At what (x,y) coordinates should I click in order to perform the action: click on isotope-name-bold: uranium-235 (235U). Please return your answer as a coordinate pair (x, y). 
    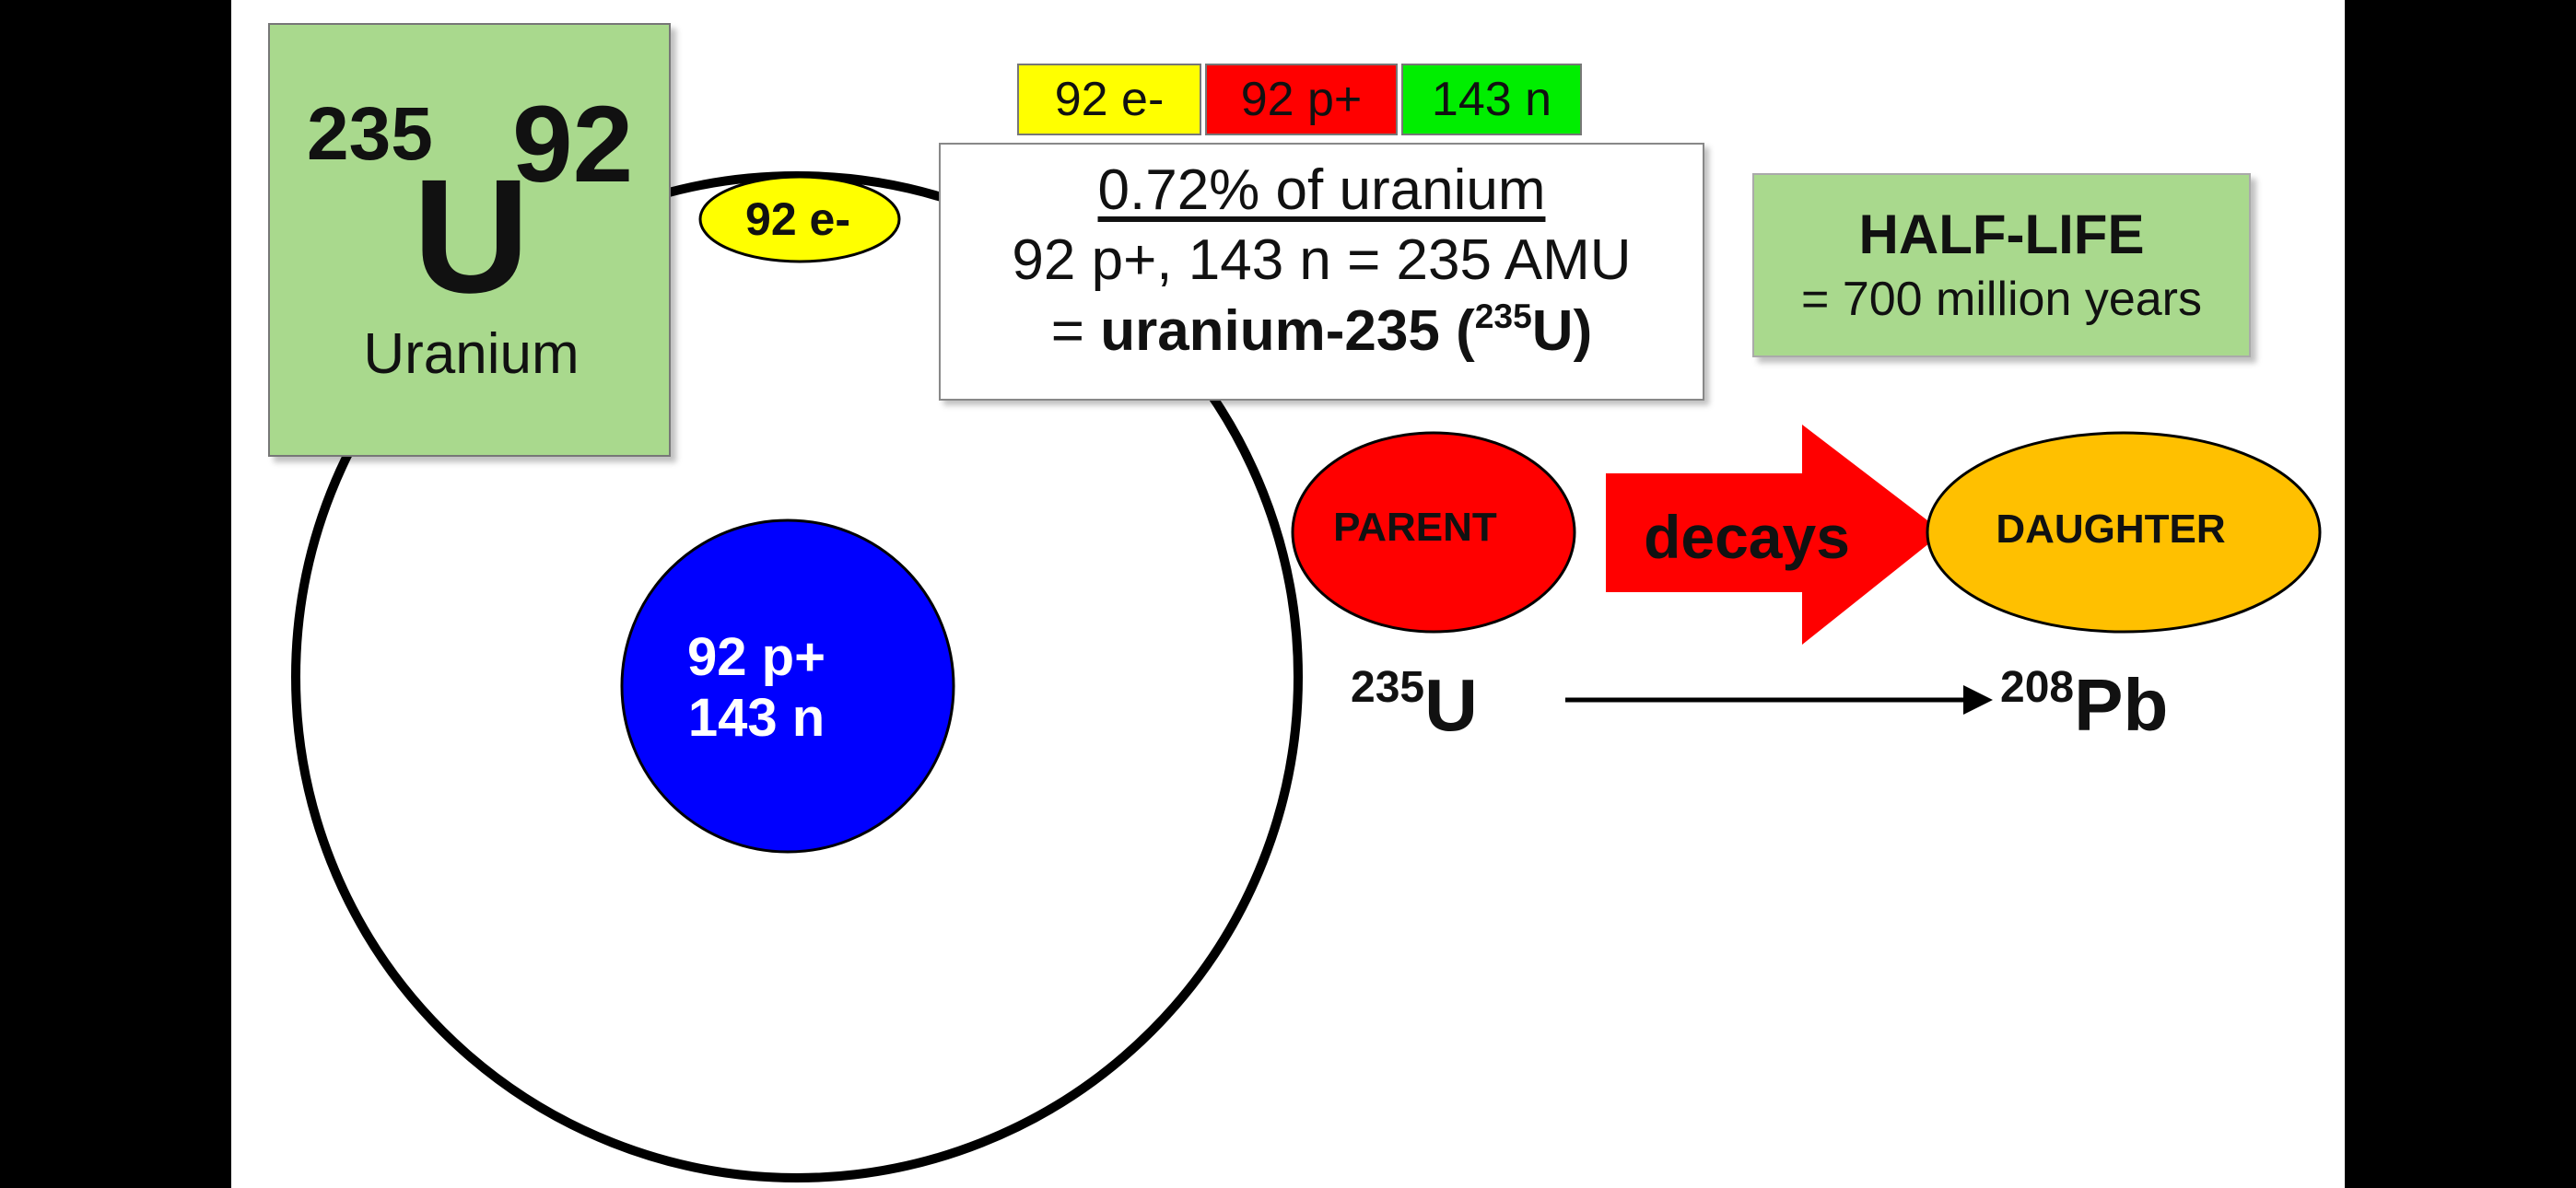
    Looking at the image, I should click on (1346, 329).